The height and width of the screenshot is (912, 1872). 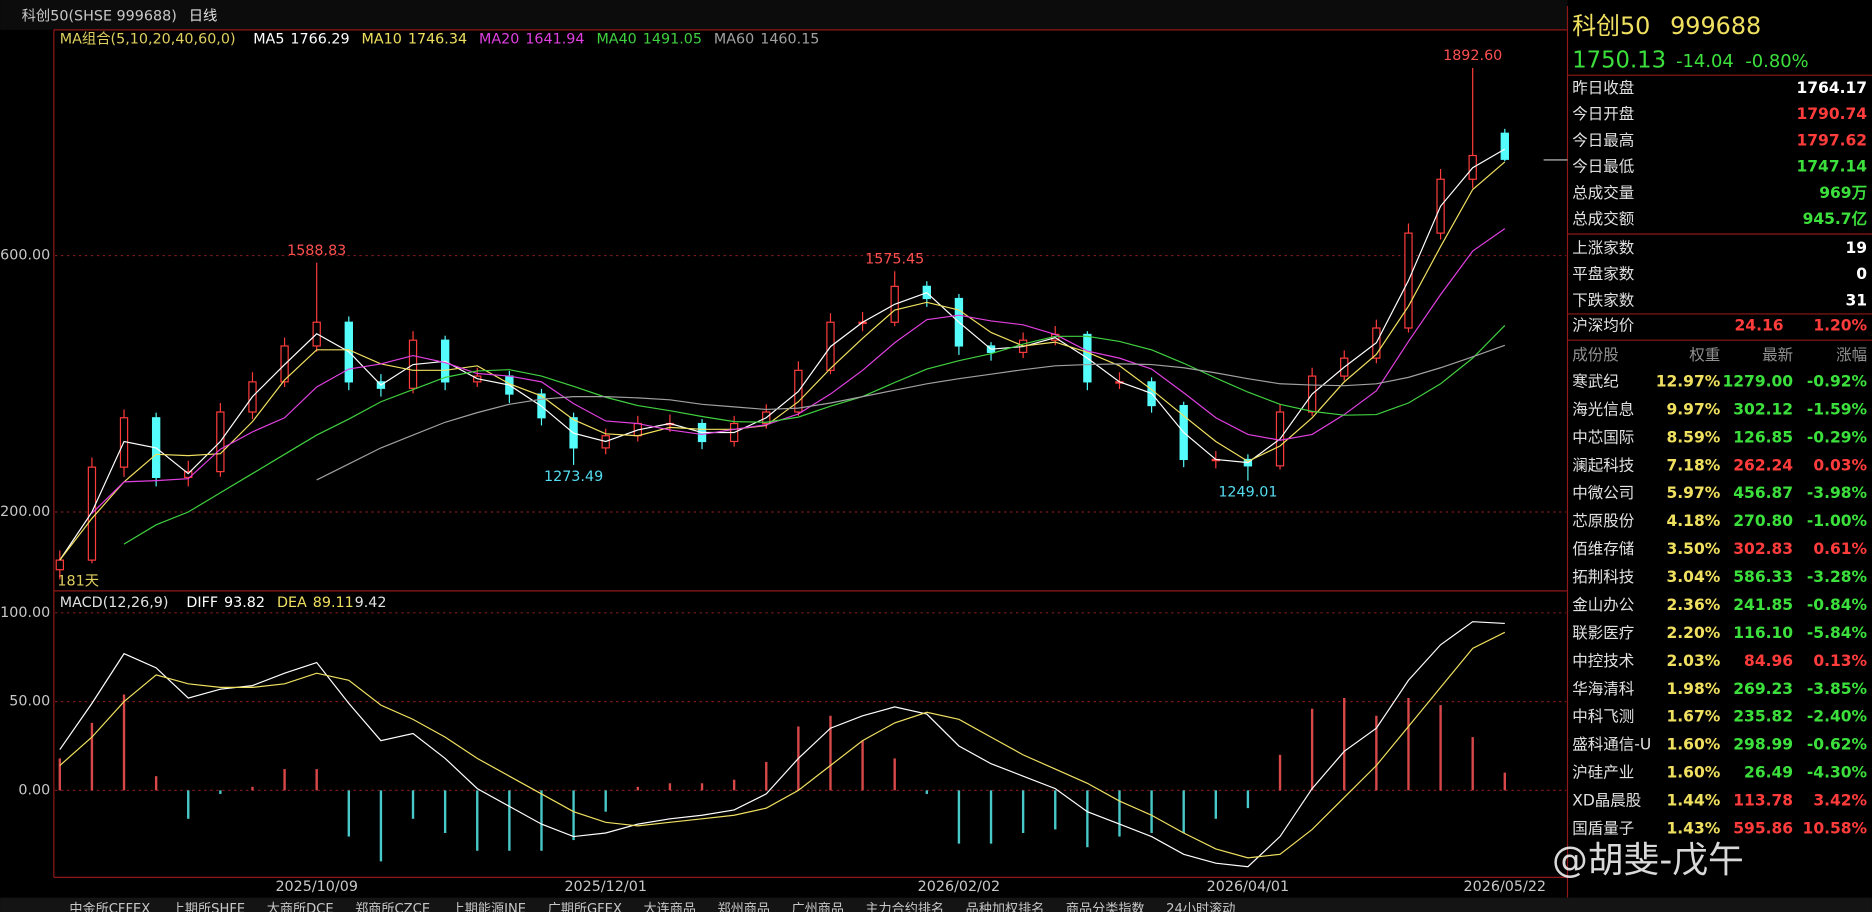 What do you see at coordinates (734, 39) in the screenshot?
I see `legend-name: MA60` at bounding box center [734, 39].